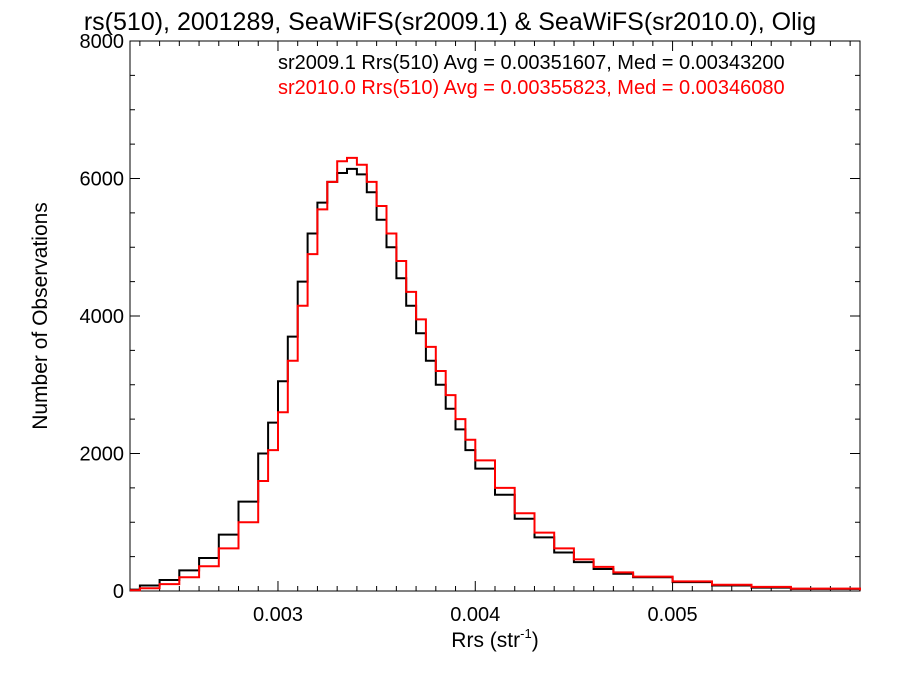 The width and height of the screenshot is (900, 675). I want to click on x-tick-label-0: 0.003, so click(278, 615).